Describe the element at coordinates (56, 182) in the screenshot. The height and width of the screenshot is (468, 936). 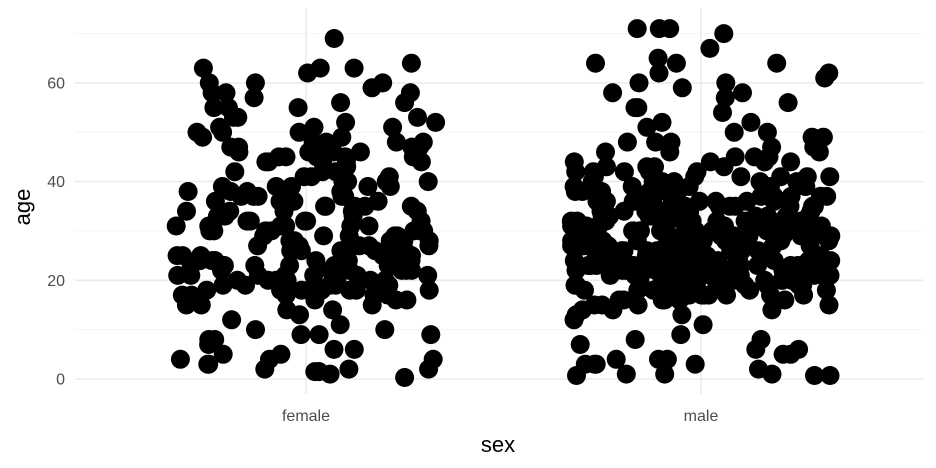
I see `y-tick-label: 40` at that location.